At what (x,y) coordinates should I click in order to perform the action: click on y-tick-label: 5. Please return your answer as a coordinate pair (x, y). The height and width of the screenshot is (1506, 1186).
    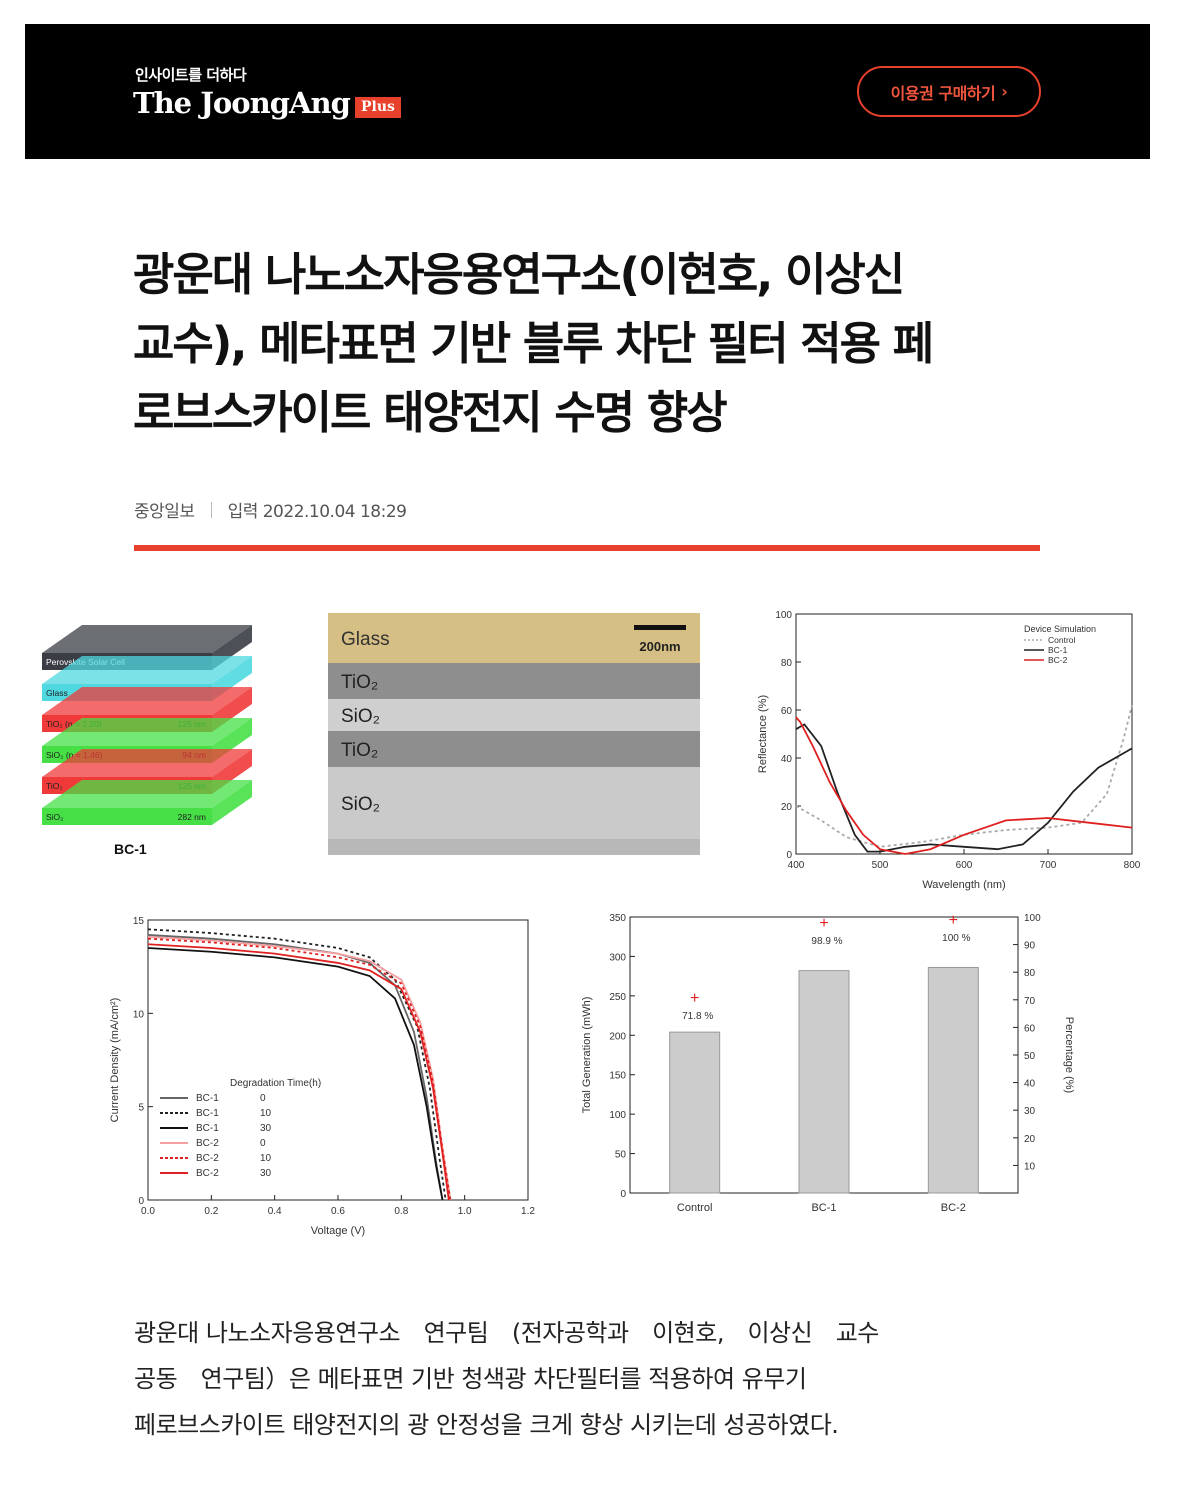
    Looking at the image, I should click on (141, 1108).